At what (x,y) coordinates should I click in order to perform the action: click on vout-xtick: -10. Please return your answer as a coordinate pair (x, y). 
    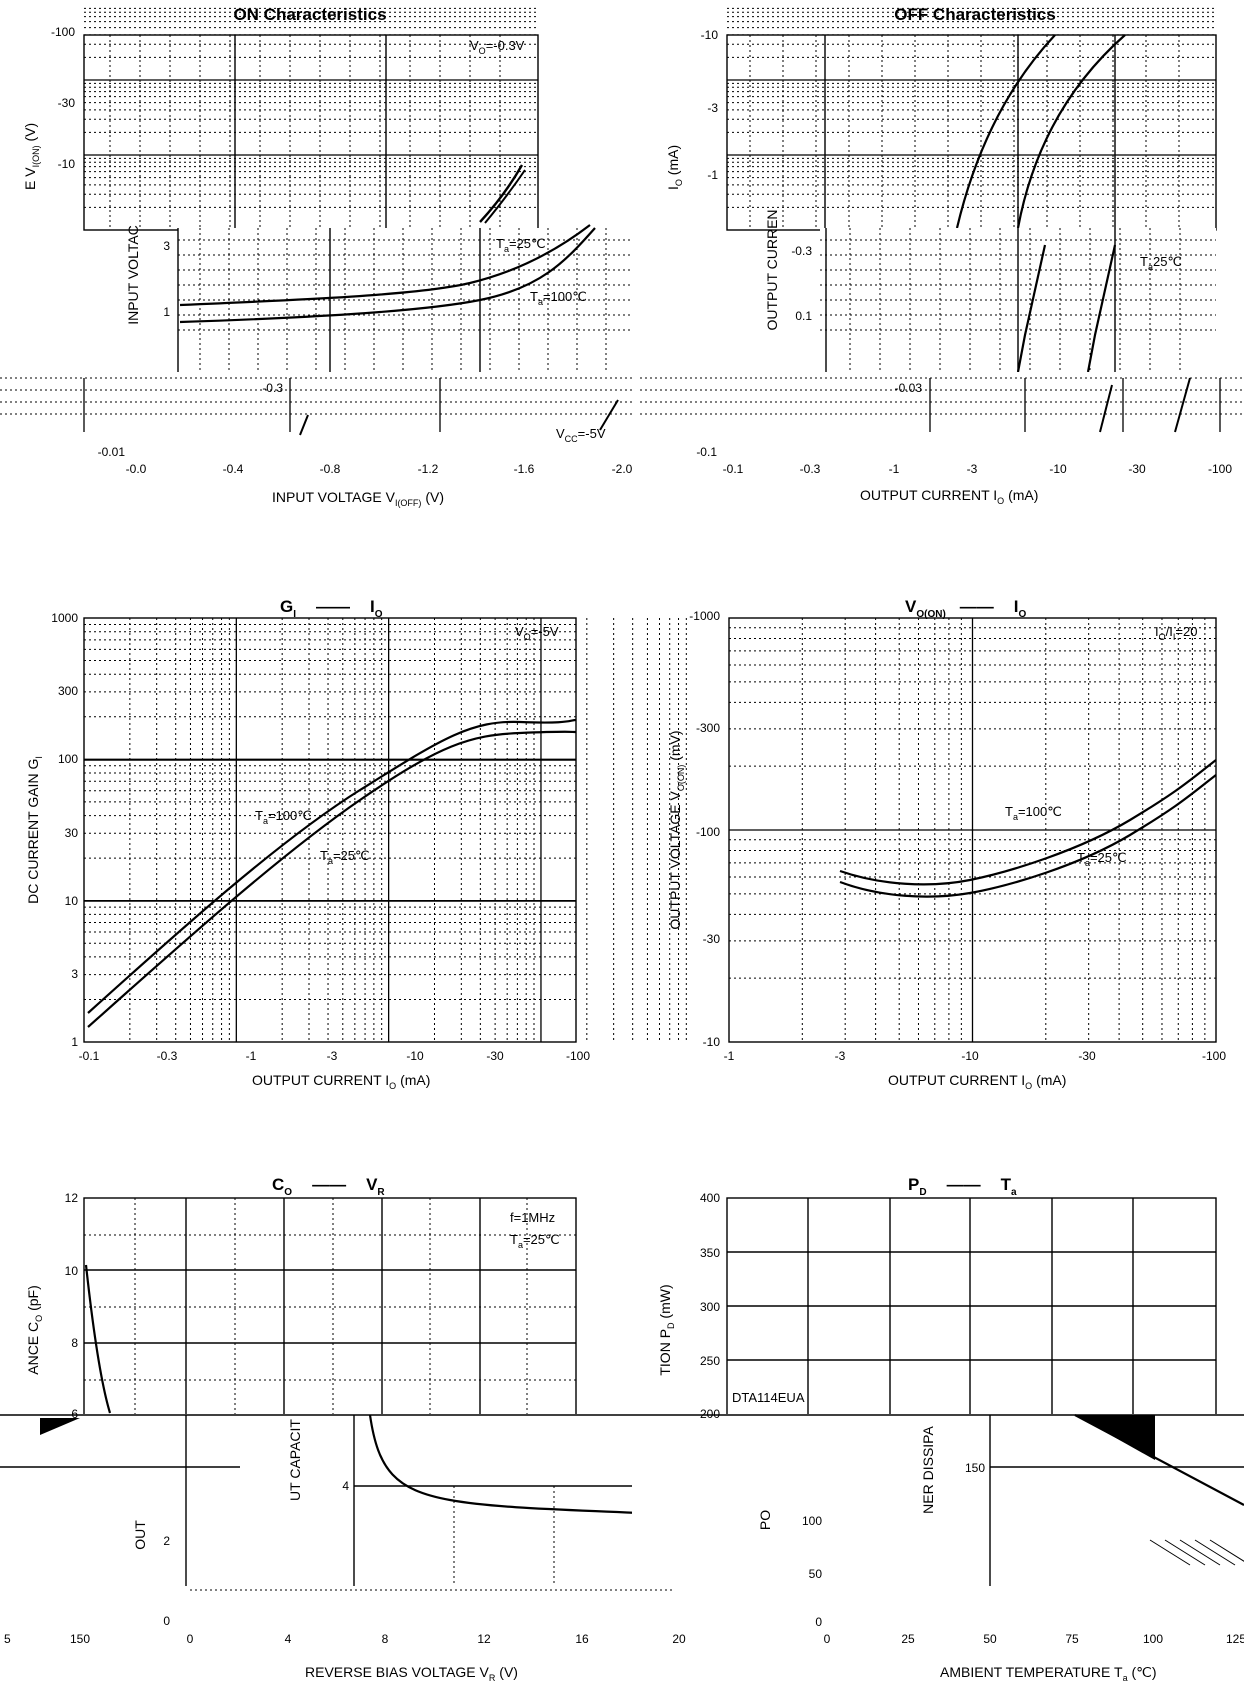
    Looking at the image, I should click on (970, 1056).